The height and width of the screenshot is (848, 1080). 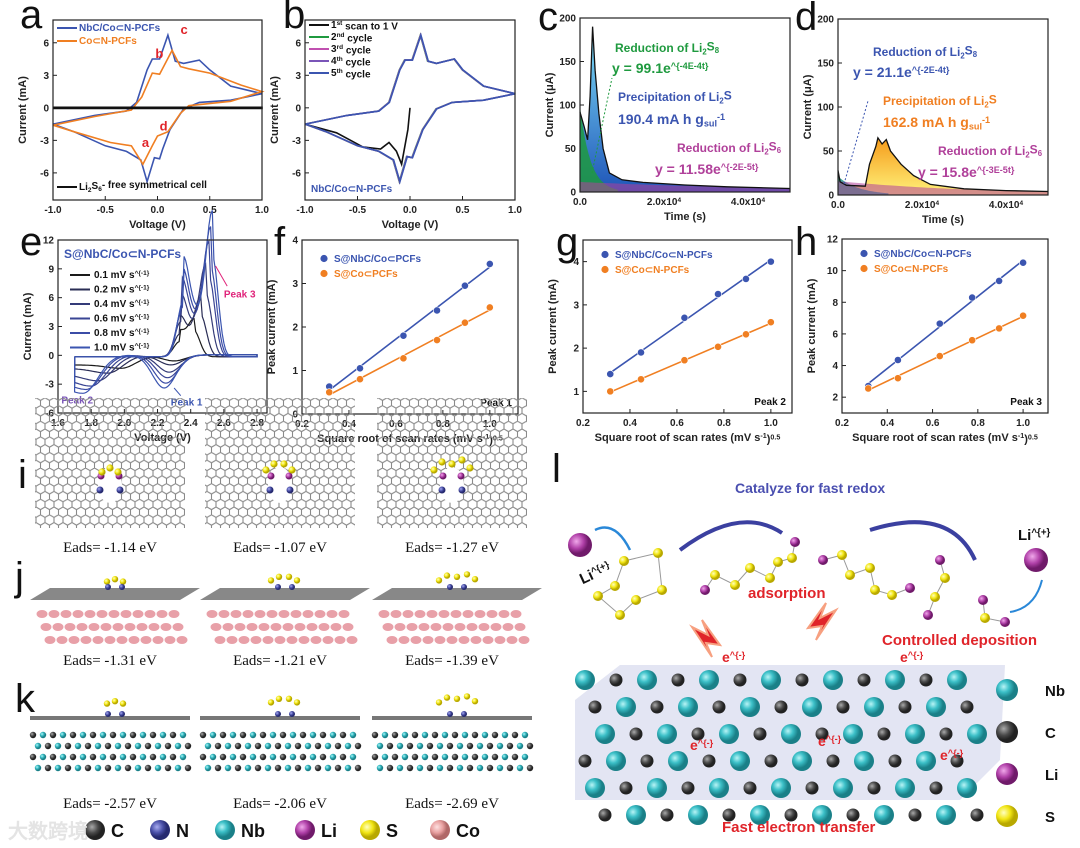 I want to click on panel-label: e, so click(x=31, y=242).